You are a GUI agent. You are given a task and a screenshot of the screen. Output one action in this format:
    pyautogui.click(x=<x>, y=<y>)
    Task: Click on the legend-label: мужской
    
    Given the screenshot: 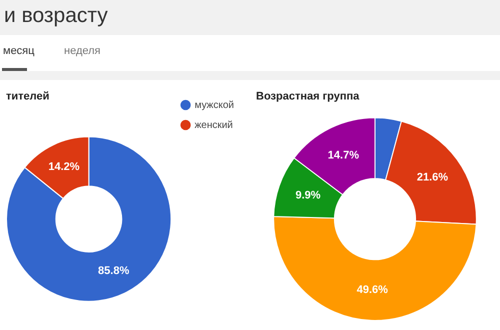 What is the action you would take?
    pyautogui.click(x=214, y=105)
    